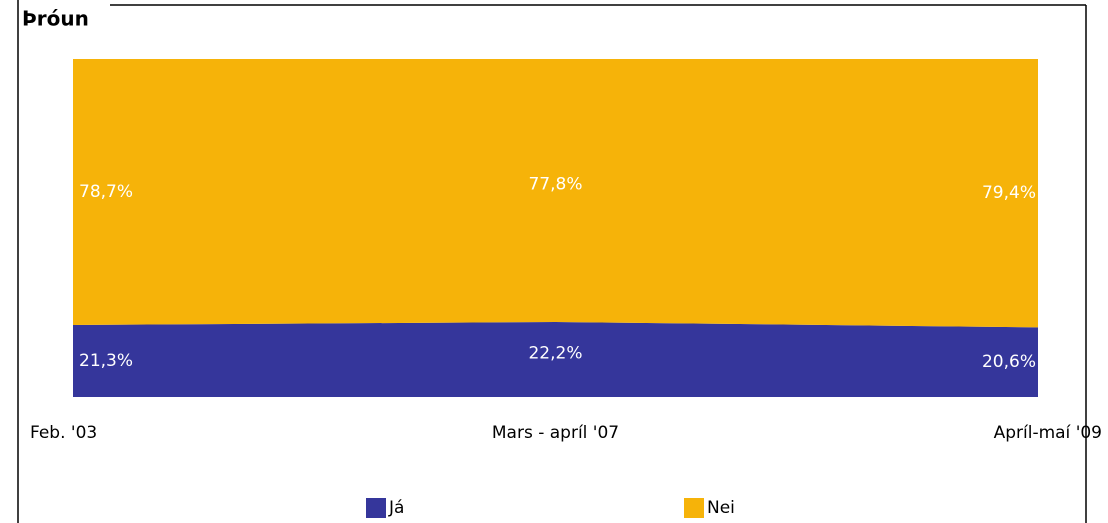 The image size is (1108, 523). What do you see at coordinates (63, 433) in the screenshot?
I see `x-tick-label: Feb. '03` at bounding box center [63, 433].